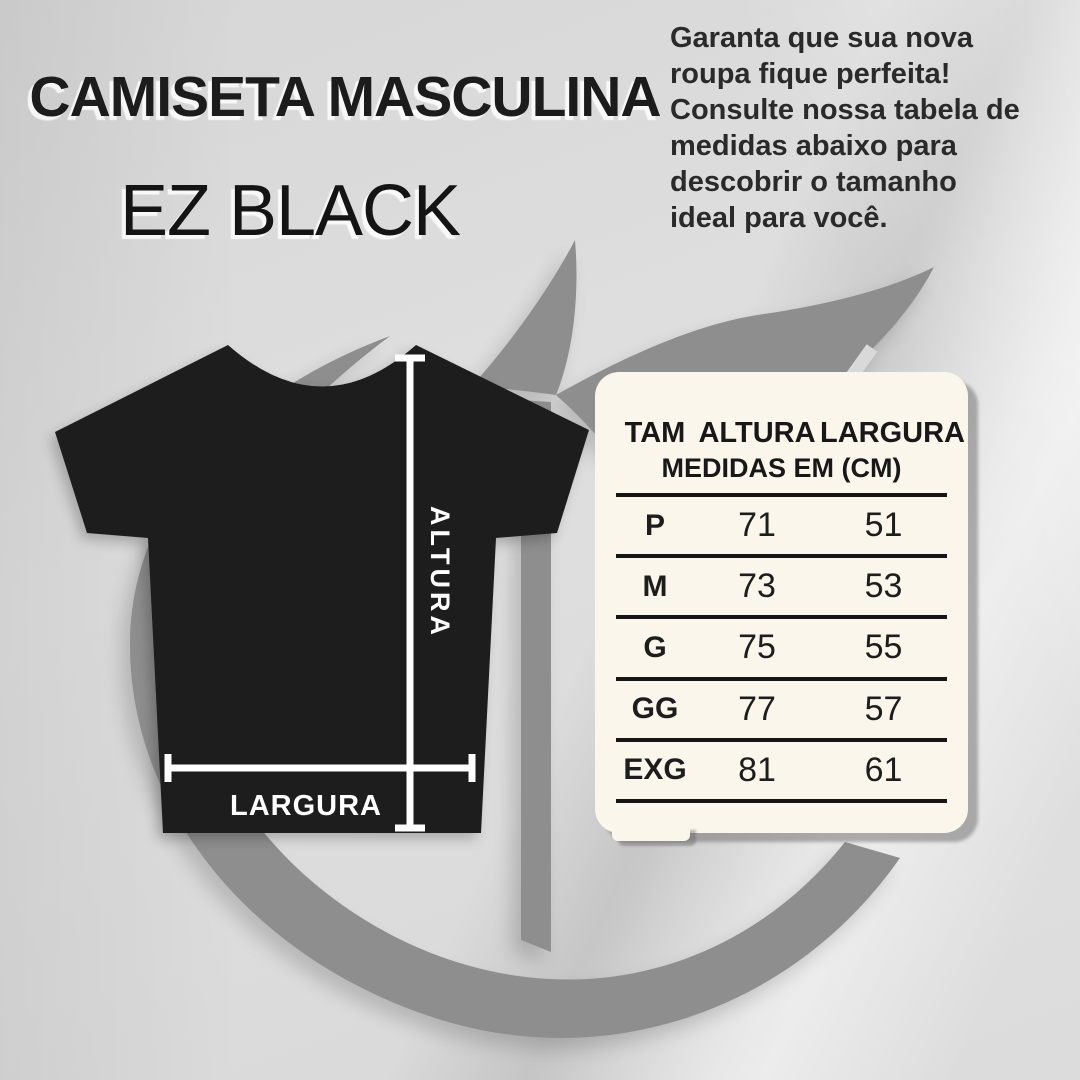 This screenshot has height=1080, width=1080. Describe the element at coordinates (410, 593) in the screenshot. I see `height-measure-line` at that location.